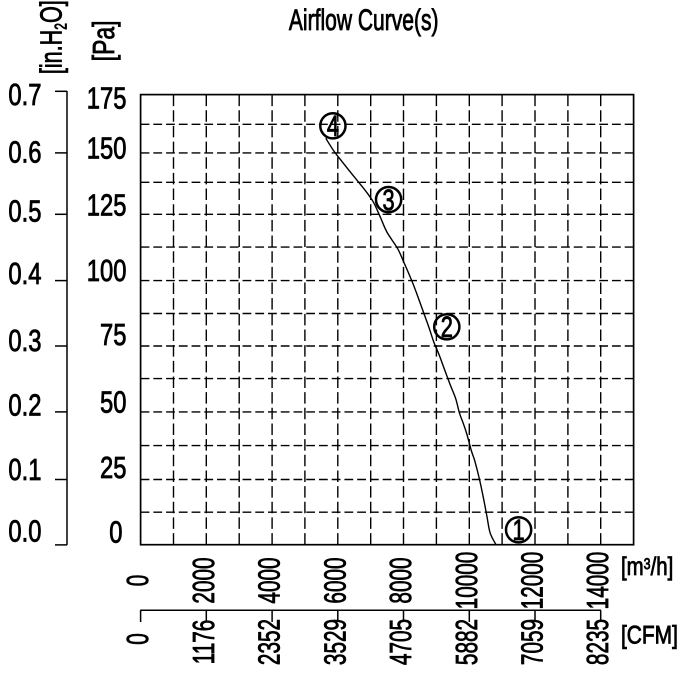 The image size is (689, 679). I want to click on svg-text: 0.5, so click(24, 212).